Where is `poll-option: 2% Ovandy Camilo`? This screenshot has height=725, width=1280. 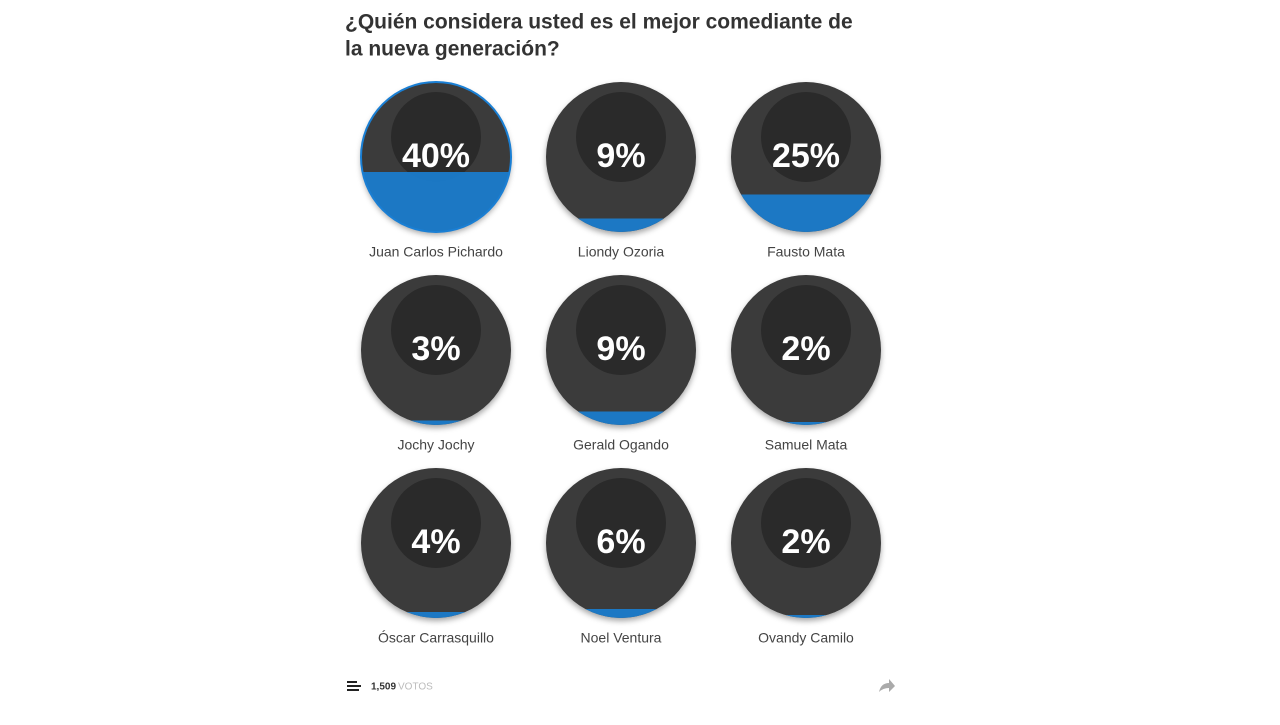
poll-option: 2% Ovandy Camilo is located at coordinates (806, 557).